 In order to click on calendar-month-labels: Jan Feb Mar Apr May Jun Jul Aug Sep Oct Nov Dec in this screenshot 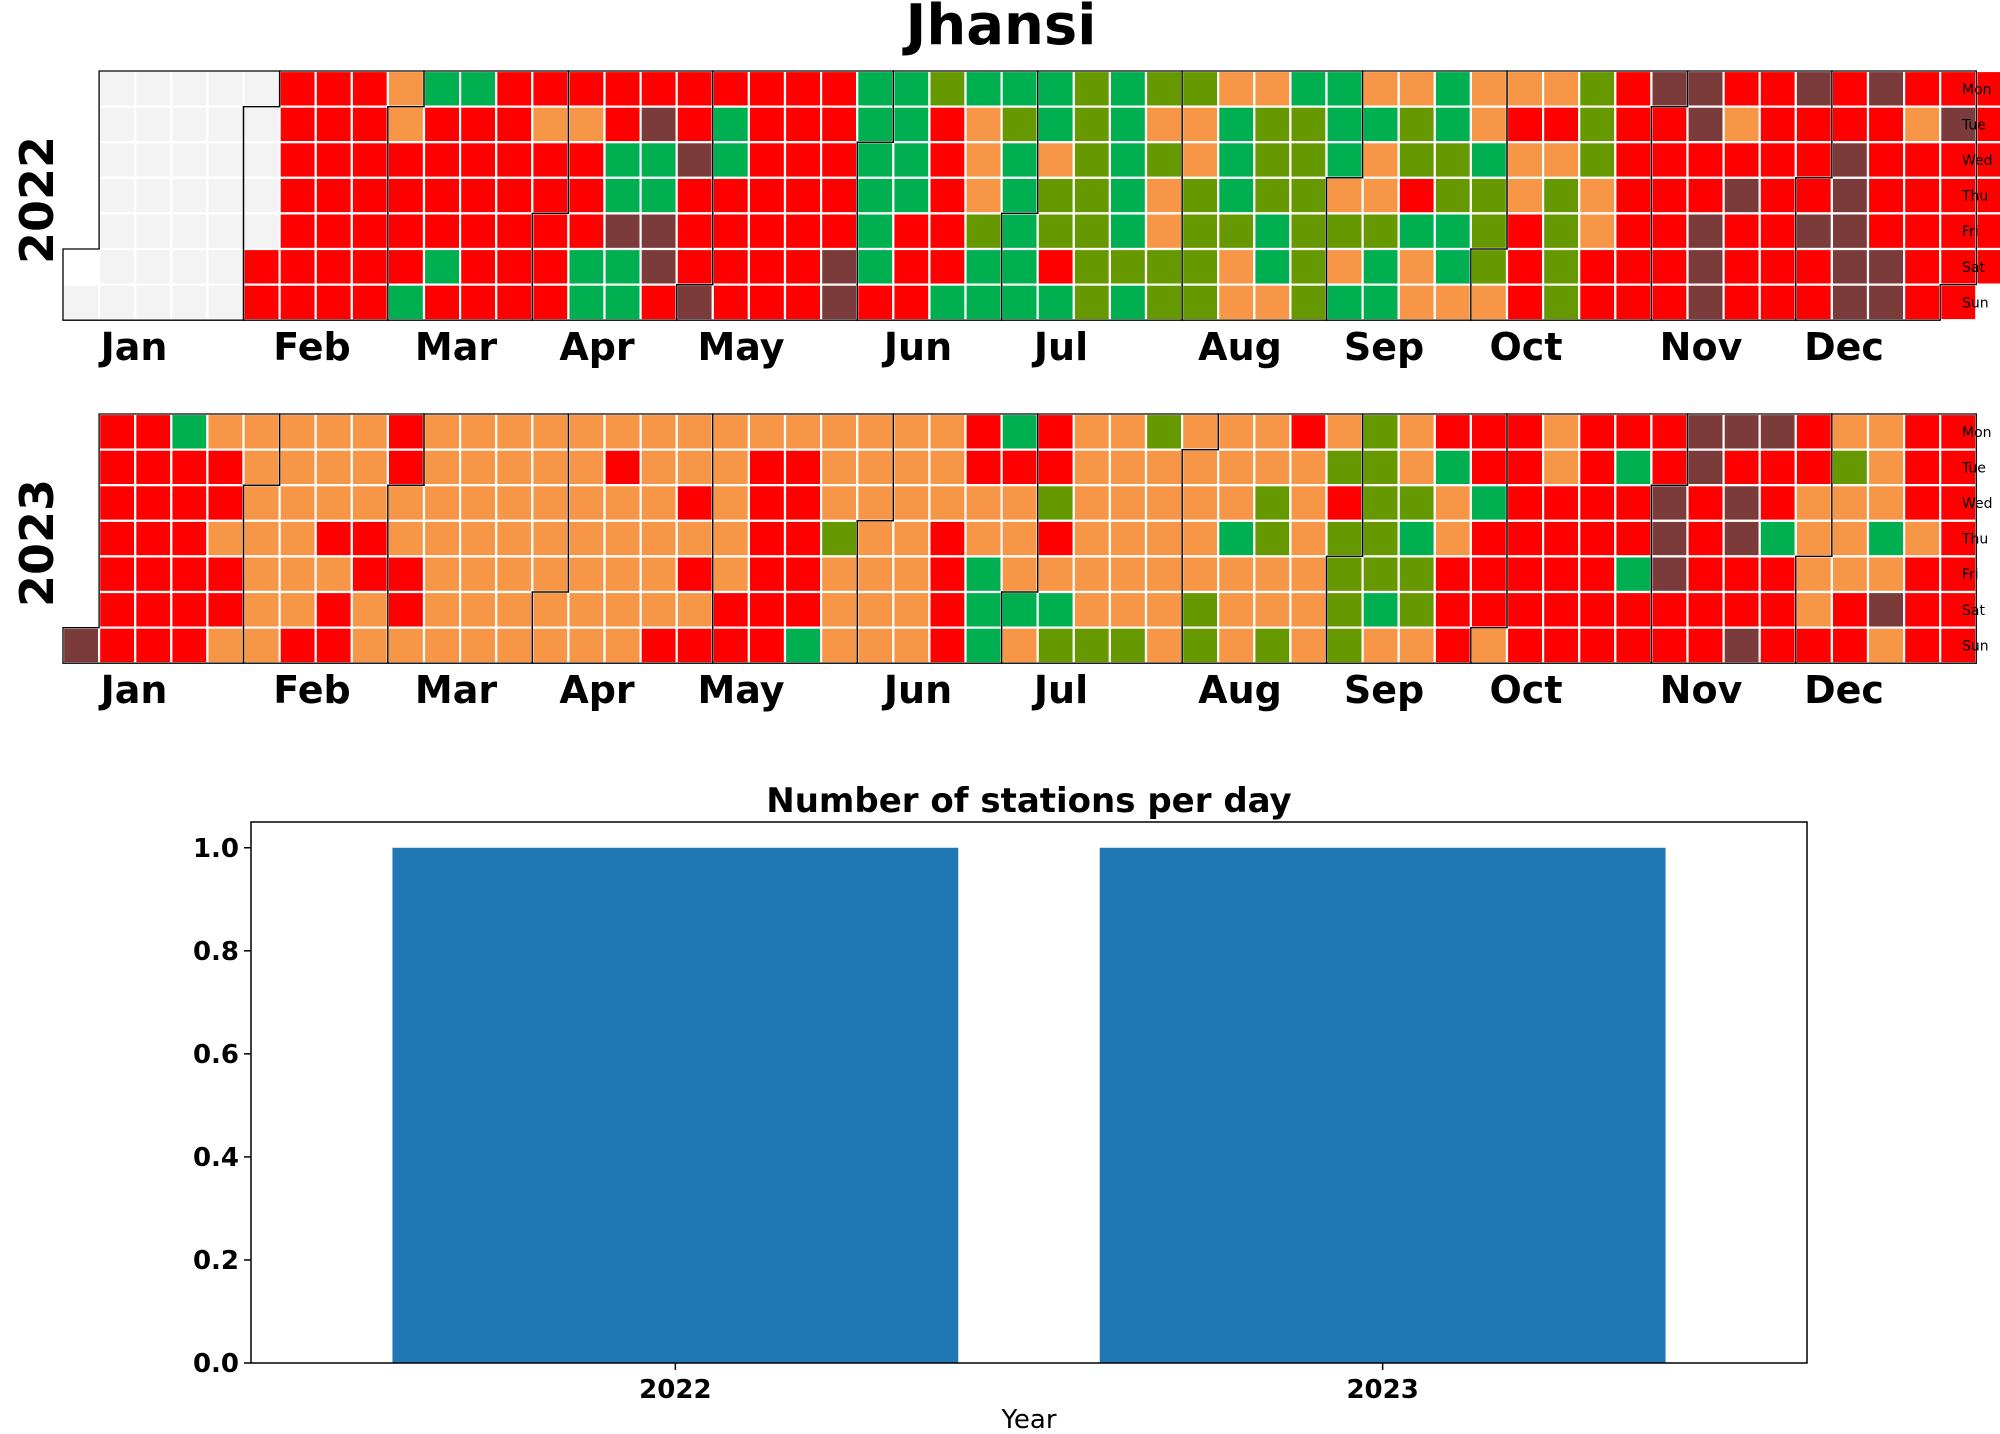, I will do `click(991, 347)`.